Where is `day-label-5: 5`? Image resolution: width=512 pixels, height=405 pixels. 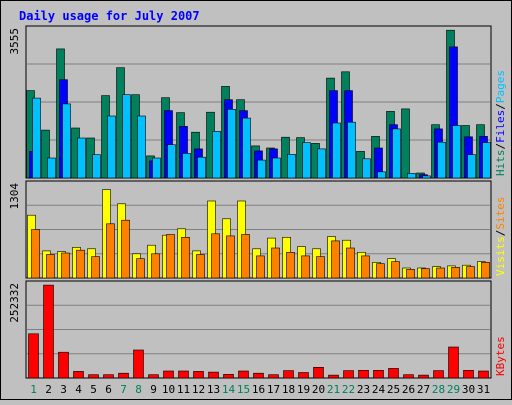 day-label-5: 5 is located at coordinates (93, 389).